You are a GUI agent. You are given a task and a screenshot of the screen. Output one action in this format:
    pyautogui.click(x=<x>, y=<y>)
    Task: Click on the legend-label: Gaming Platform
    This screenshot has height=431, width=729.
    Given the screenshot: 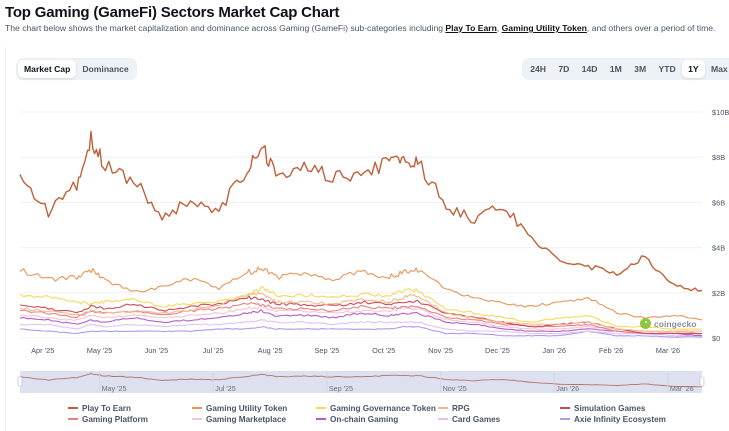 What is the action you would take?
    pyautogui.click(x=115, y=419)
    